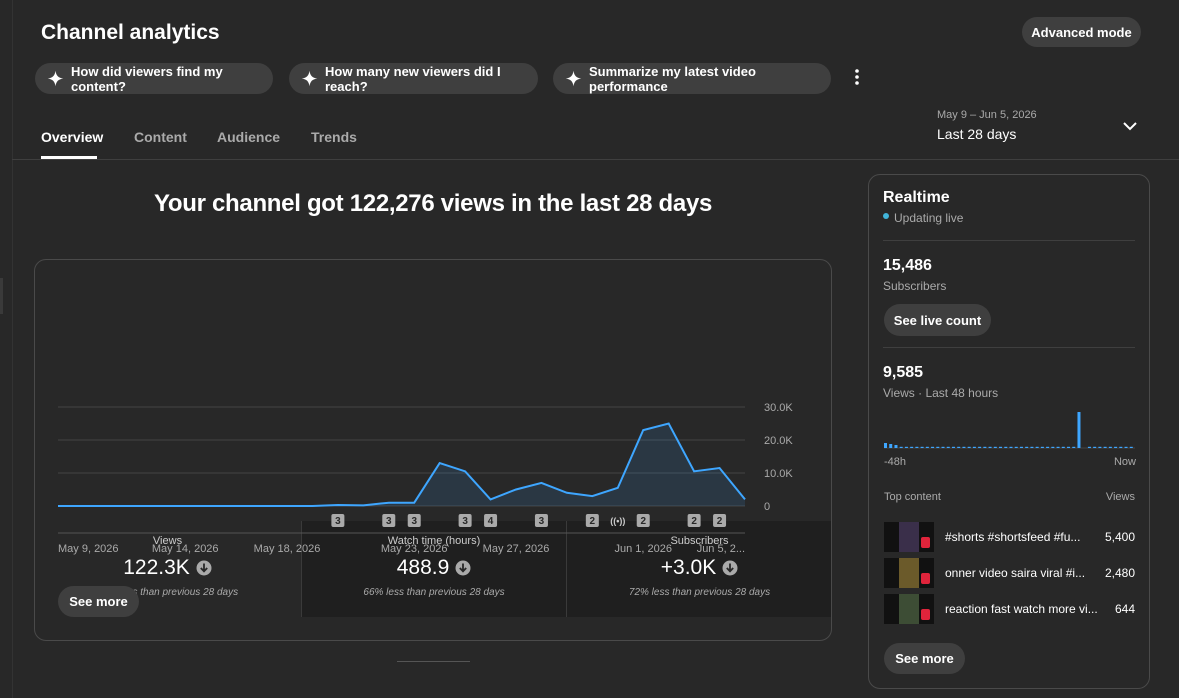 The width and height of the screenshot is (1179, 698). Describe the element at coordinates (167, 541) in the screenshot. I see `metric-name: Views` at that location.